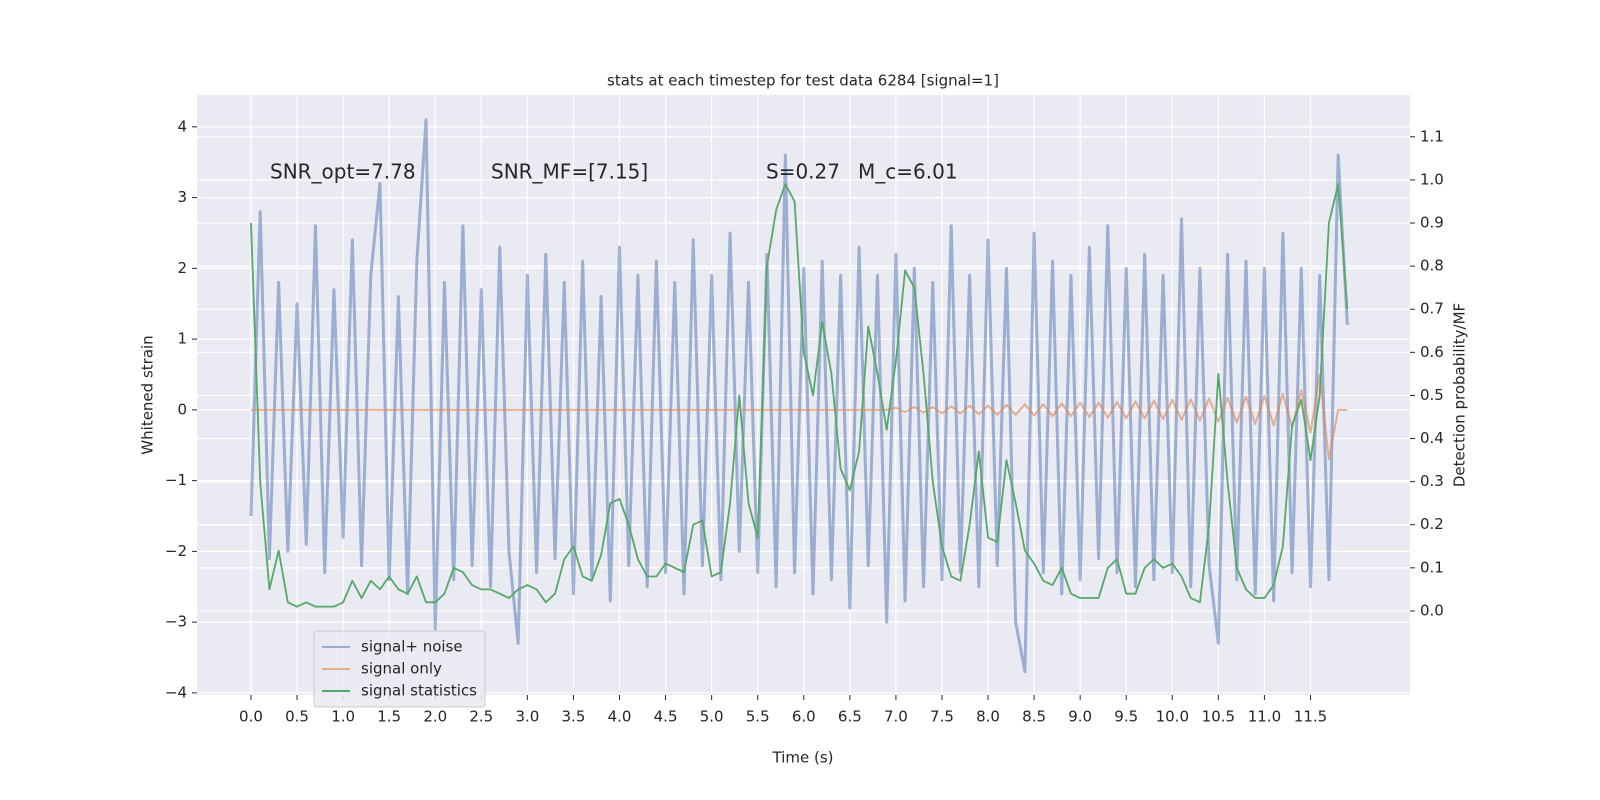  Describe the element at coordinates (1126, 717) in the screenshot. I see `x-tick-label: 9.5` at that location.